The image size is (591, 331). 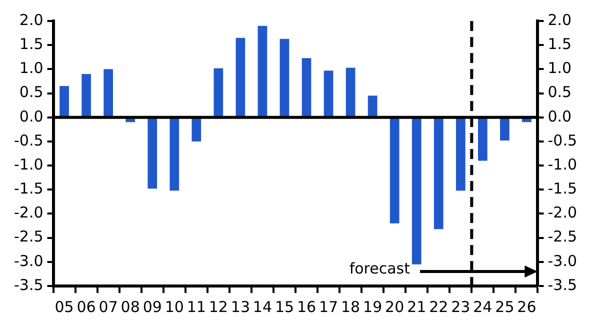 What do you see at coordinates (196, 307) in the screenshot?
I see `x-tick-label: 11` at bounding box center [196, 307].